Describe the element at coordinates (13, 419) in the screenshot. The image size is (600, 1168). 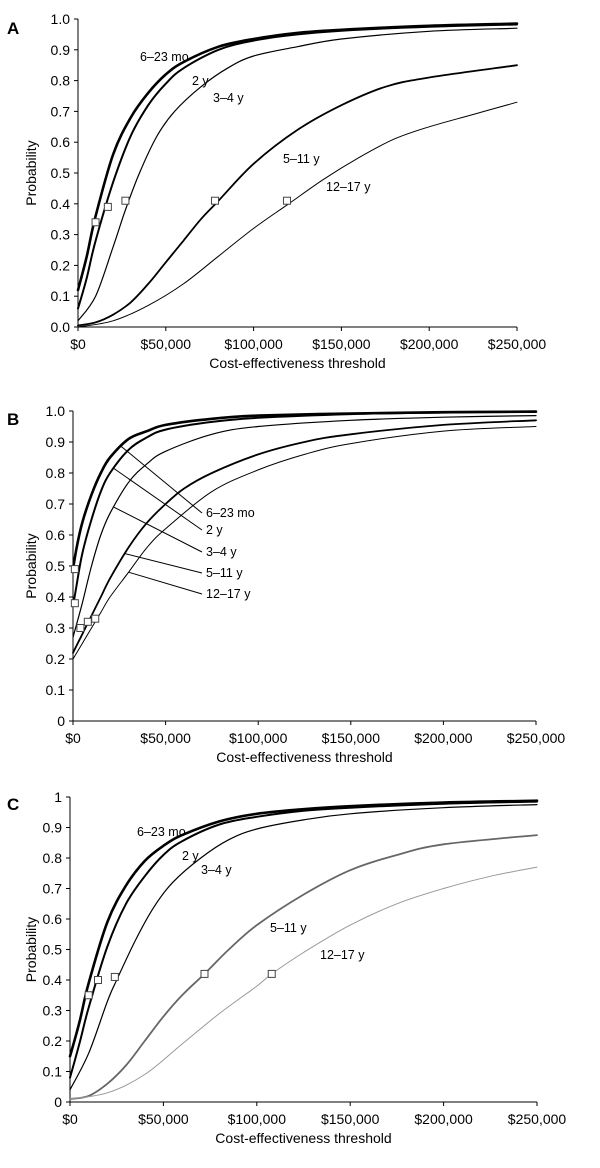
I see `panel-label: B` at that location.